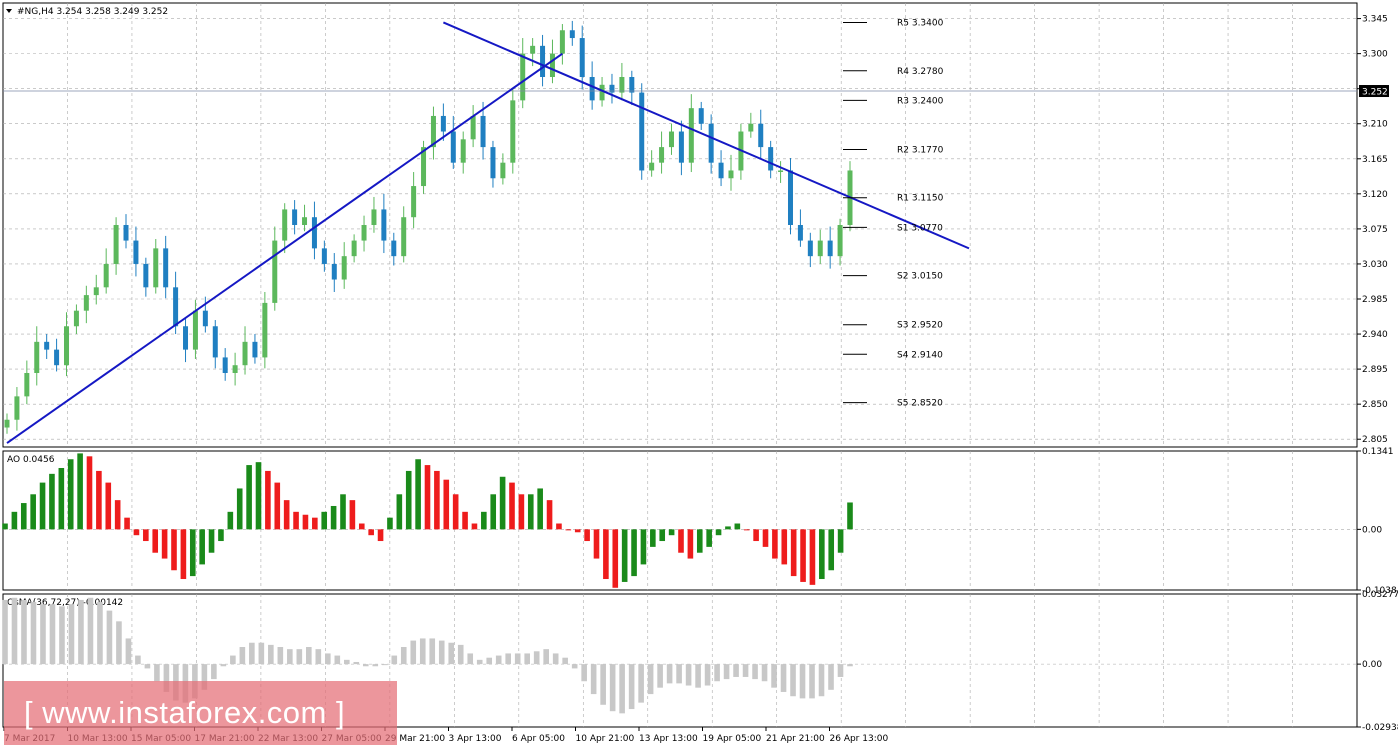  What do you see at coordinates (1378, 452) in the screenshot?
I see `y-tick-label: 0.1341` at bounding box center [1378, 452].